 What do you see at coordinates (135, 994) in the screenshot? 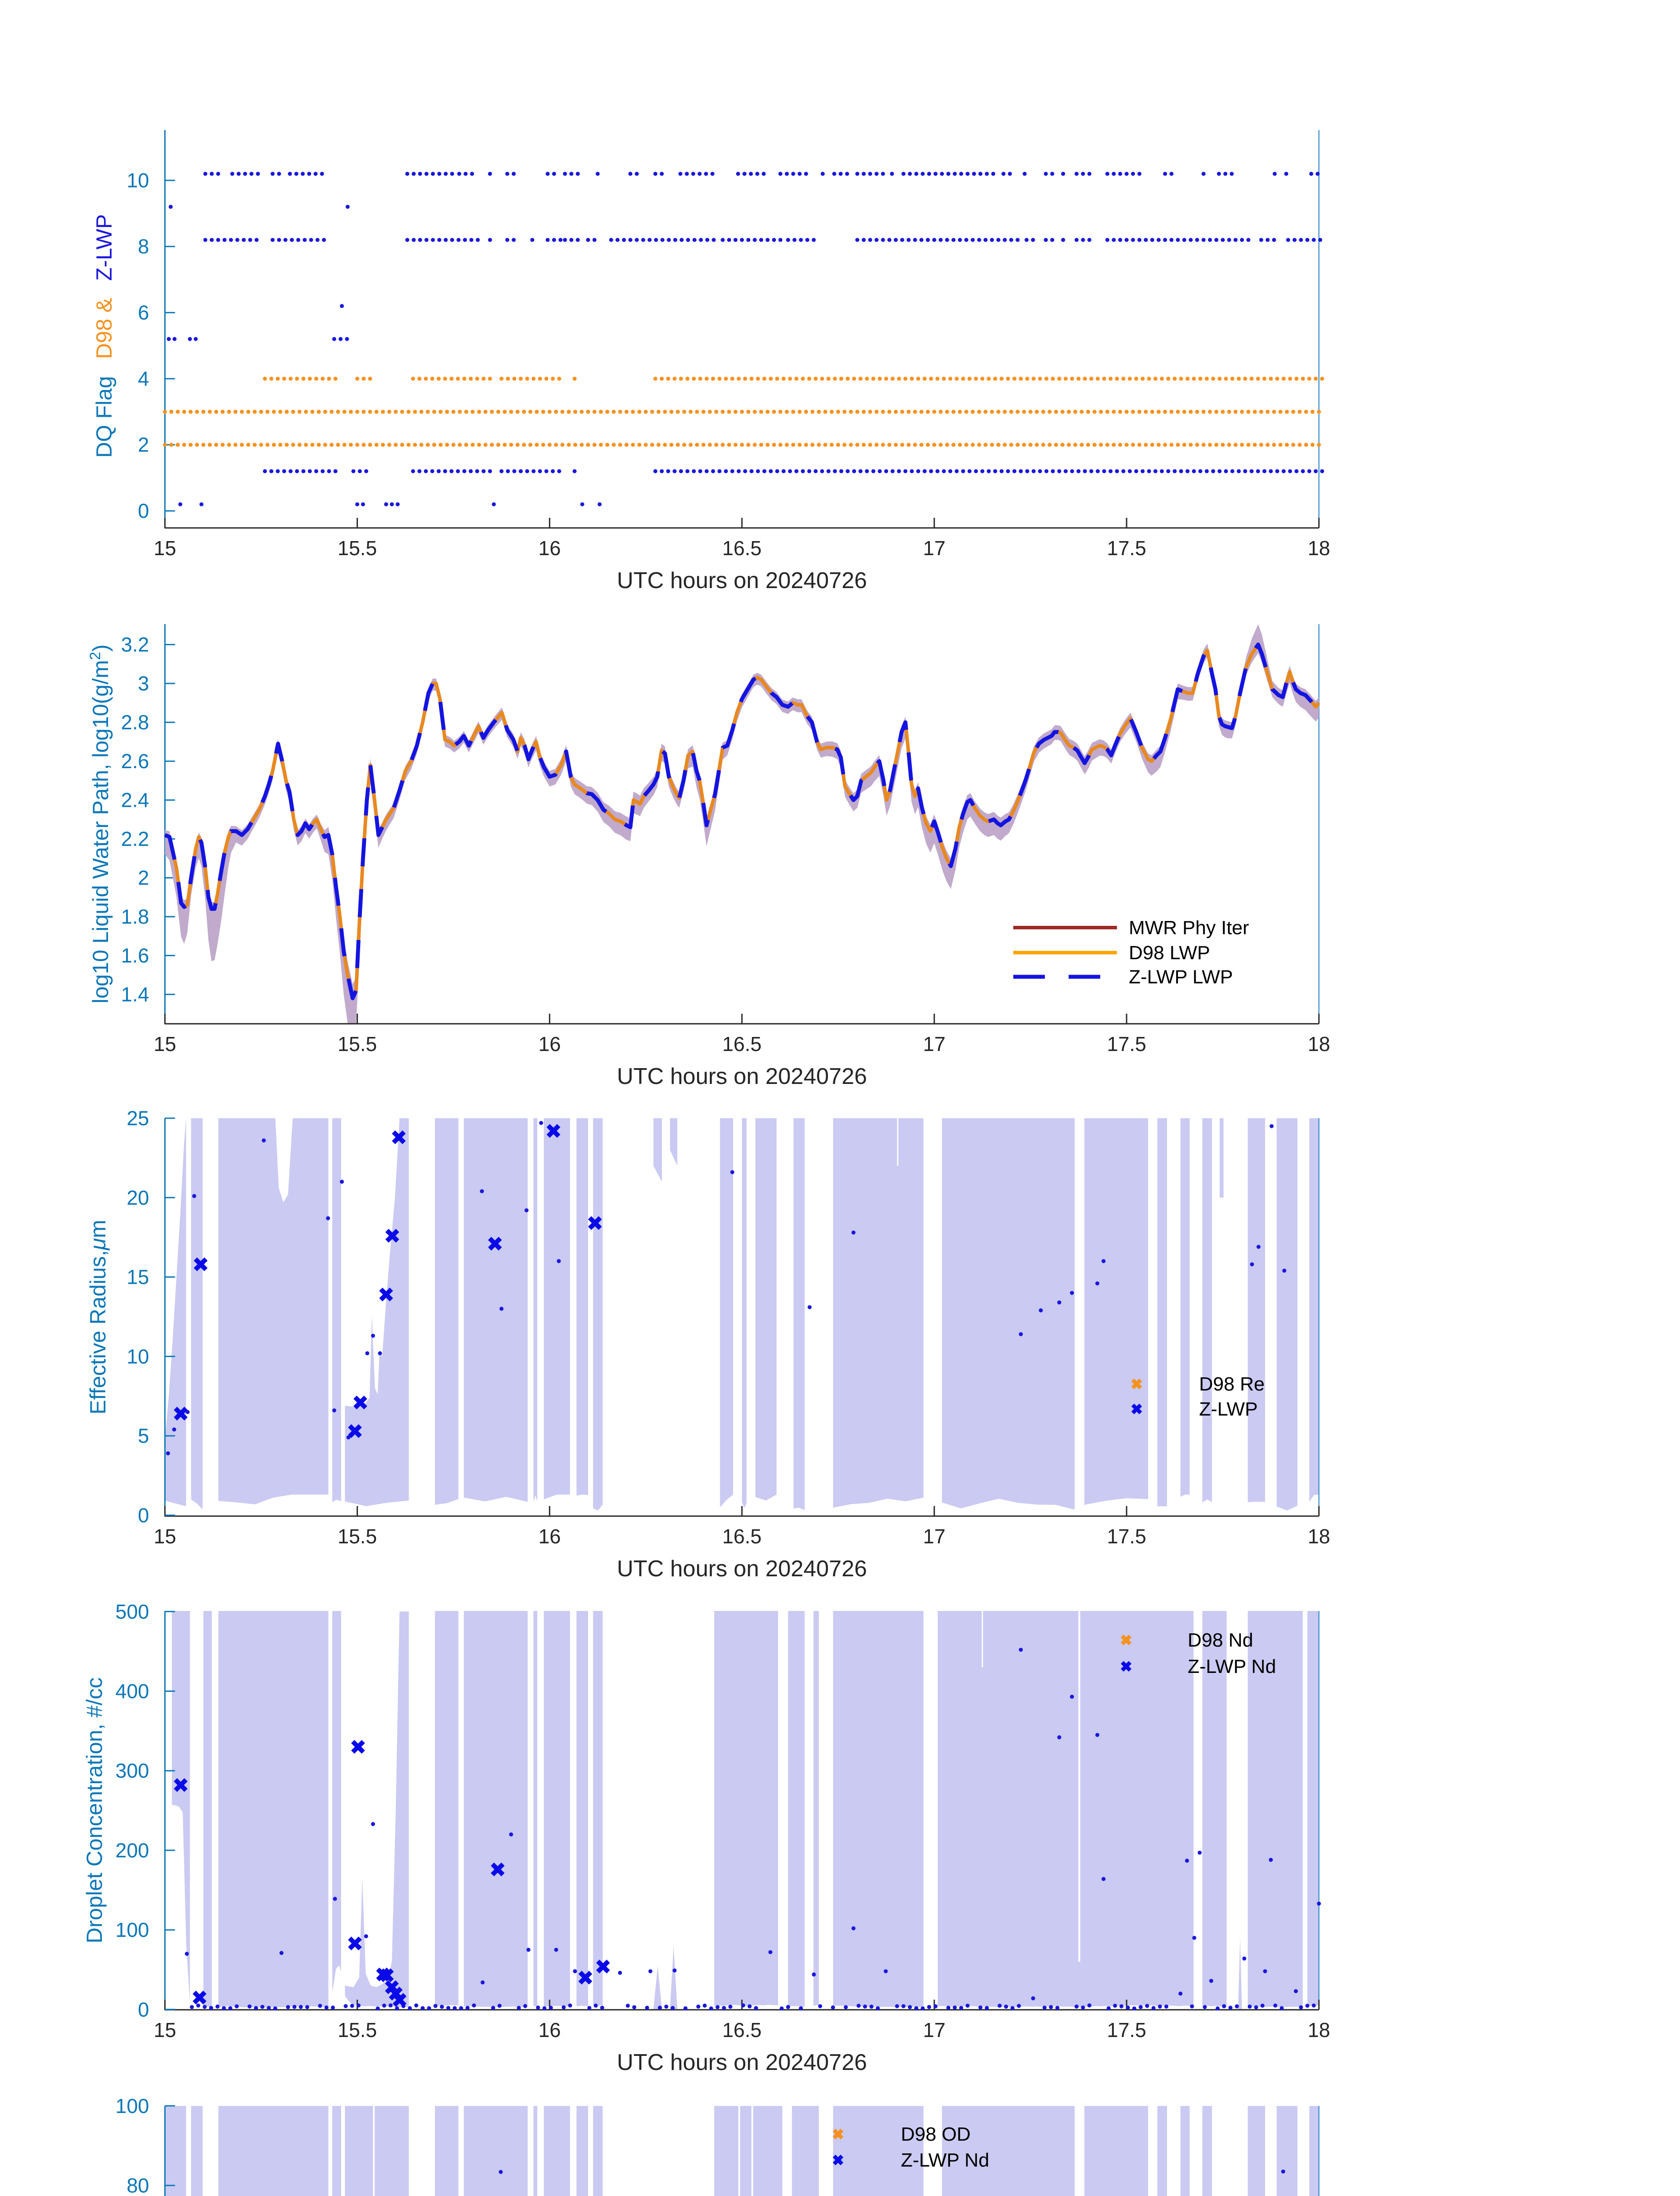
I see `svg-text: 1.4` at bounding box center [135, 994].